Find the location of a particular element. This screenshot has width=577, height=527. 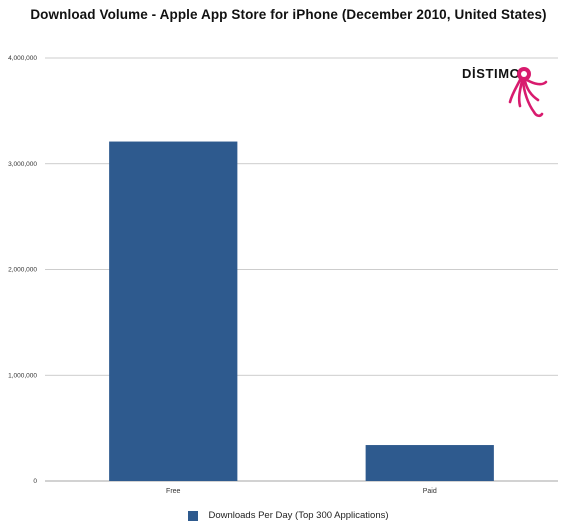

y-axis-ticks: 0 1,000,000 2,000,000 3,000,000 4,000,000 is located at coordinates (22, 270).